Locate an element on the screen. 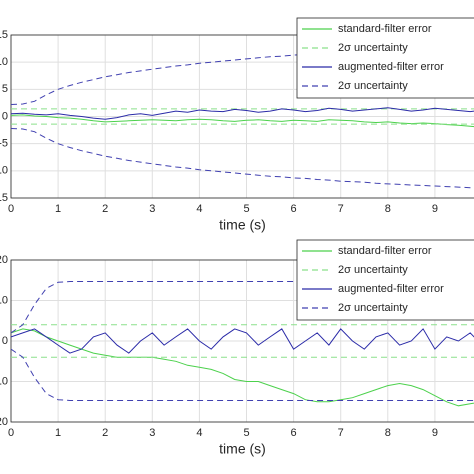 Image resolution: width=474 pixels, height=474 pixels. y-tick-label: 5 is located at coordinates (5, 89).